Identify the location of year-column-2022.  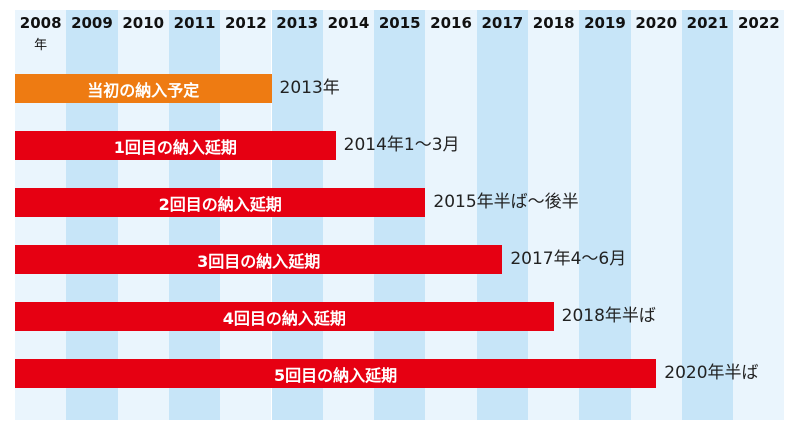
(759, 215).